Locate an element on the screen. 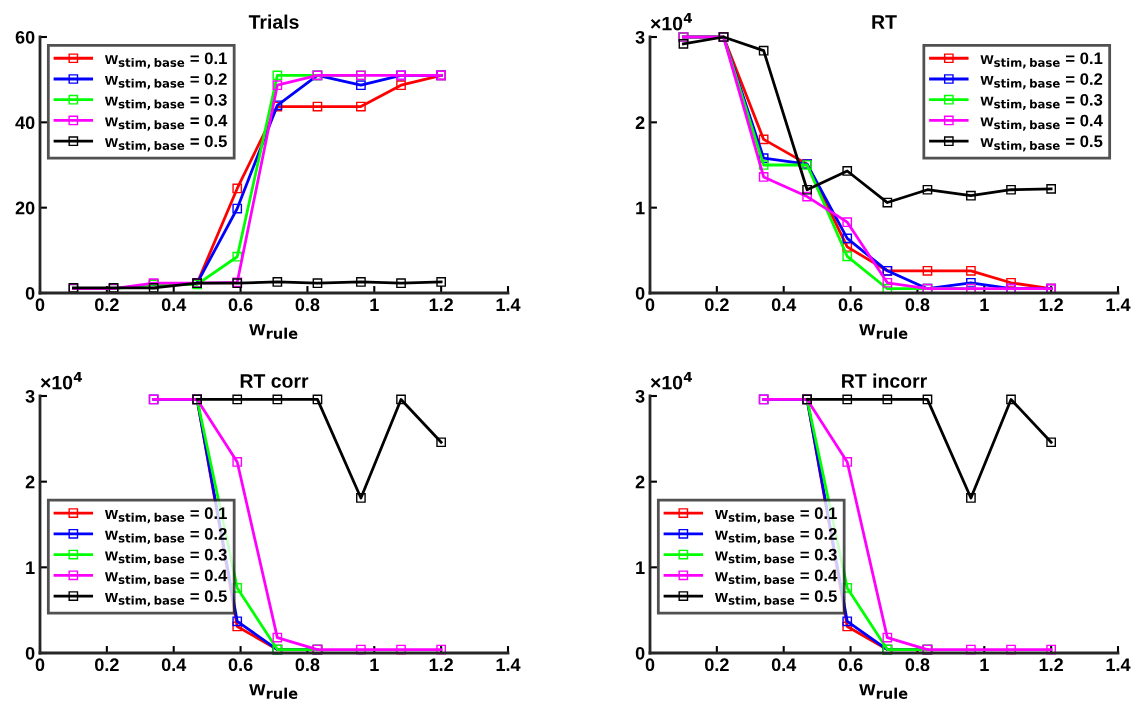 This screenshot has height=715, width=1142. chart-title: RT incorr is located at coordinates (884, 380).